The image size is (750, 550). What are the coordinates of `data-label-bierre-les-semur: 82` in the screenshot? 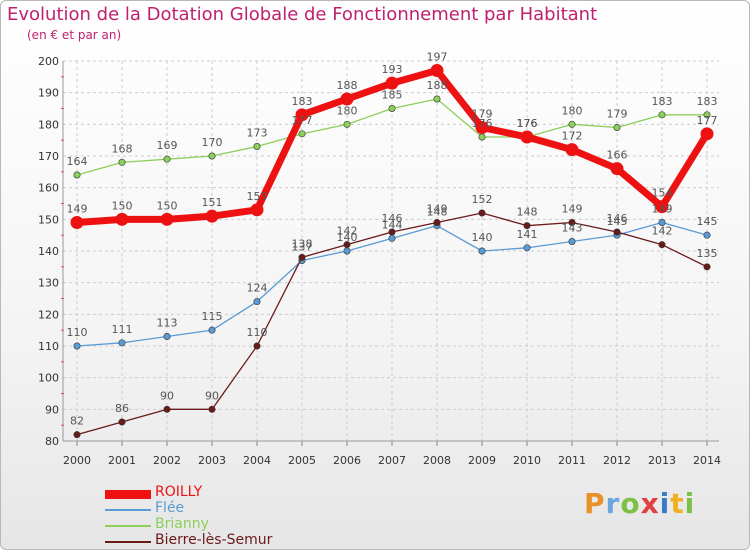 It's located at (77, 421).